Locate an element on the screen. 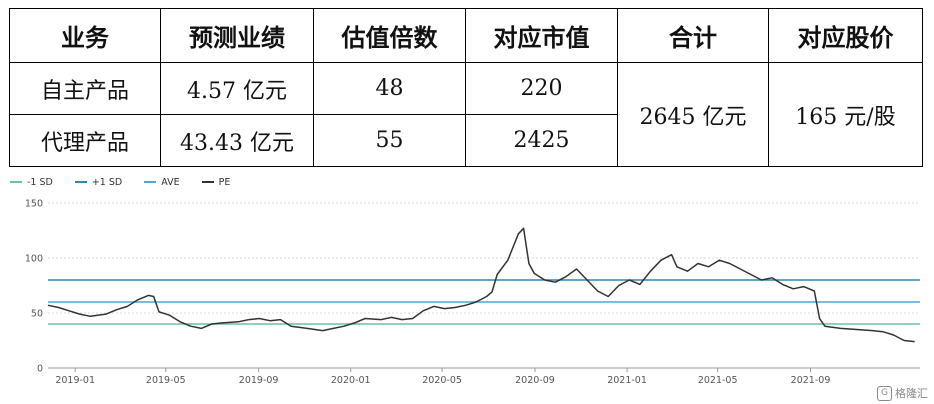 Image resolution: width=934 pixels, height=404 pixels. cell-total: 2645 亿元 is located at coordinates (693, 114).